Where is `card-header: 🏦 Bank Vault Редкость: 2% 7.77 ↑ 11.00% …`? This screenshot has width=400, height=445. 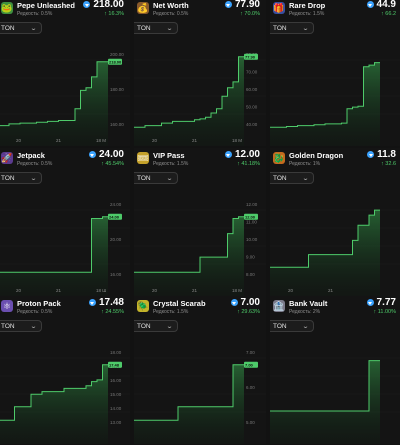 card-header: 🏦 Bank Vault Редкость: 2% 7.77 ↑ 11.00% … is located at coordinates (335, 314).